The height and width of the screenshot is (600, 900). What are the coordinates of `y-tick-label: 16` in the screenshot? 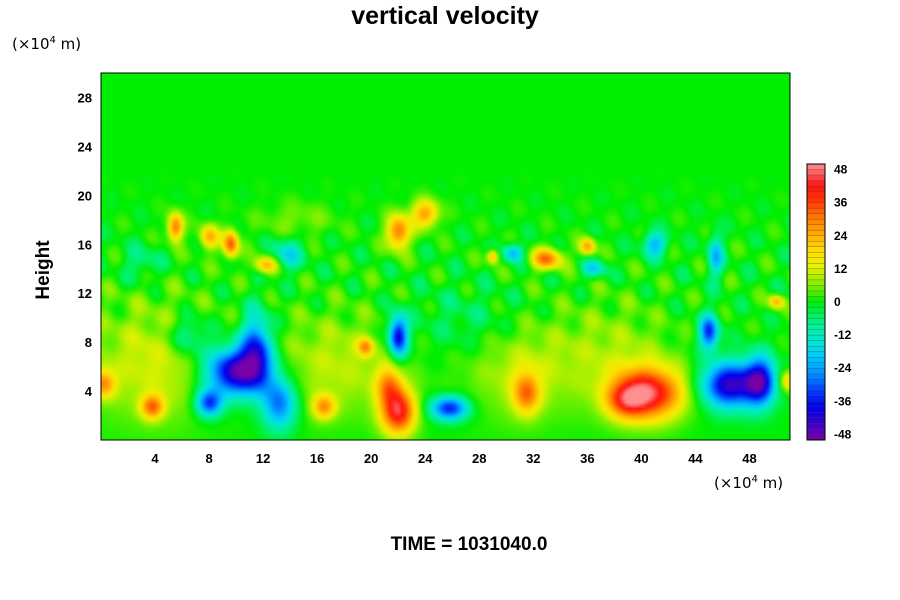 It's located at (85, 244).